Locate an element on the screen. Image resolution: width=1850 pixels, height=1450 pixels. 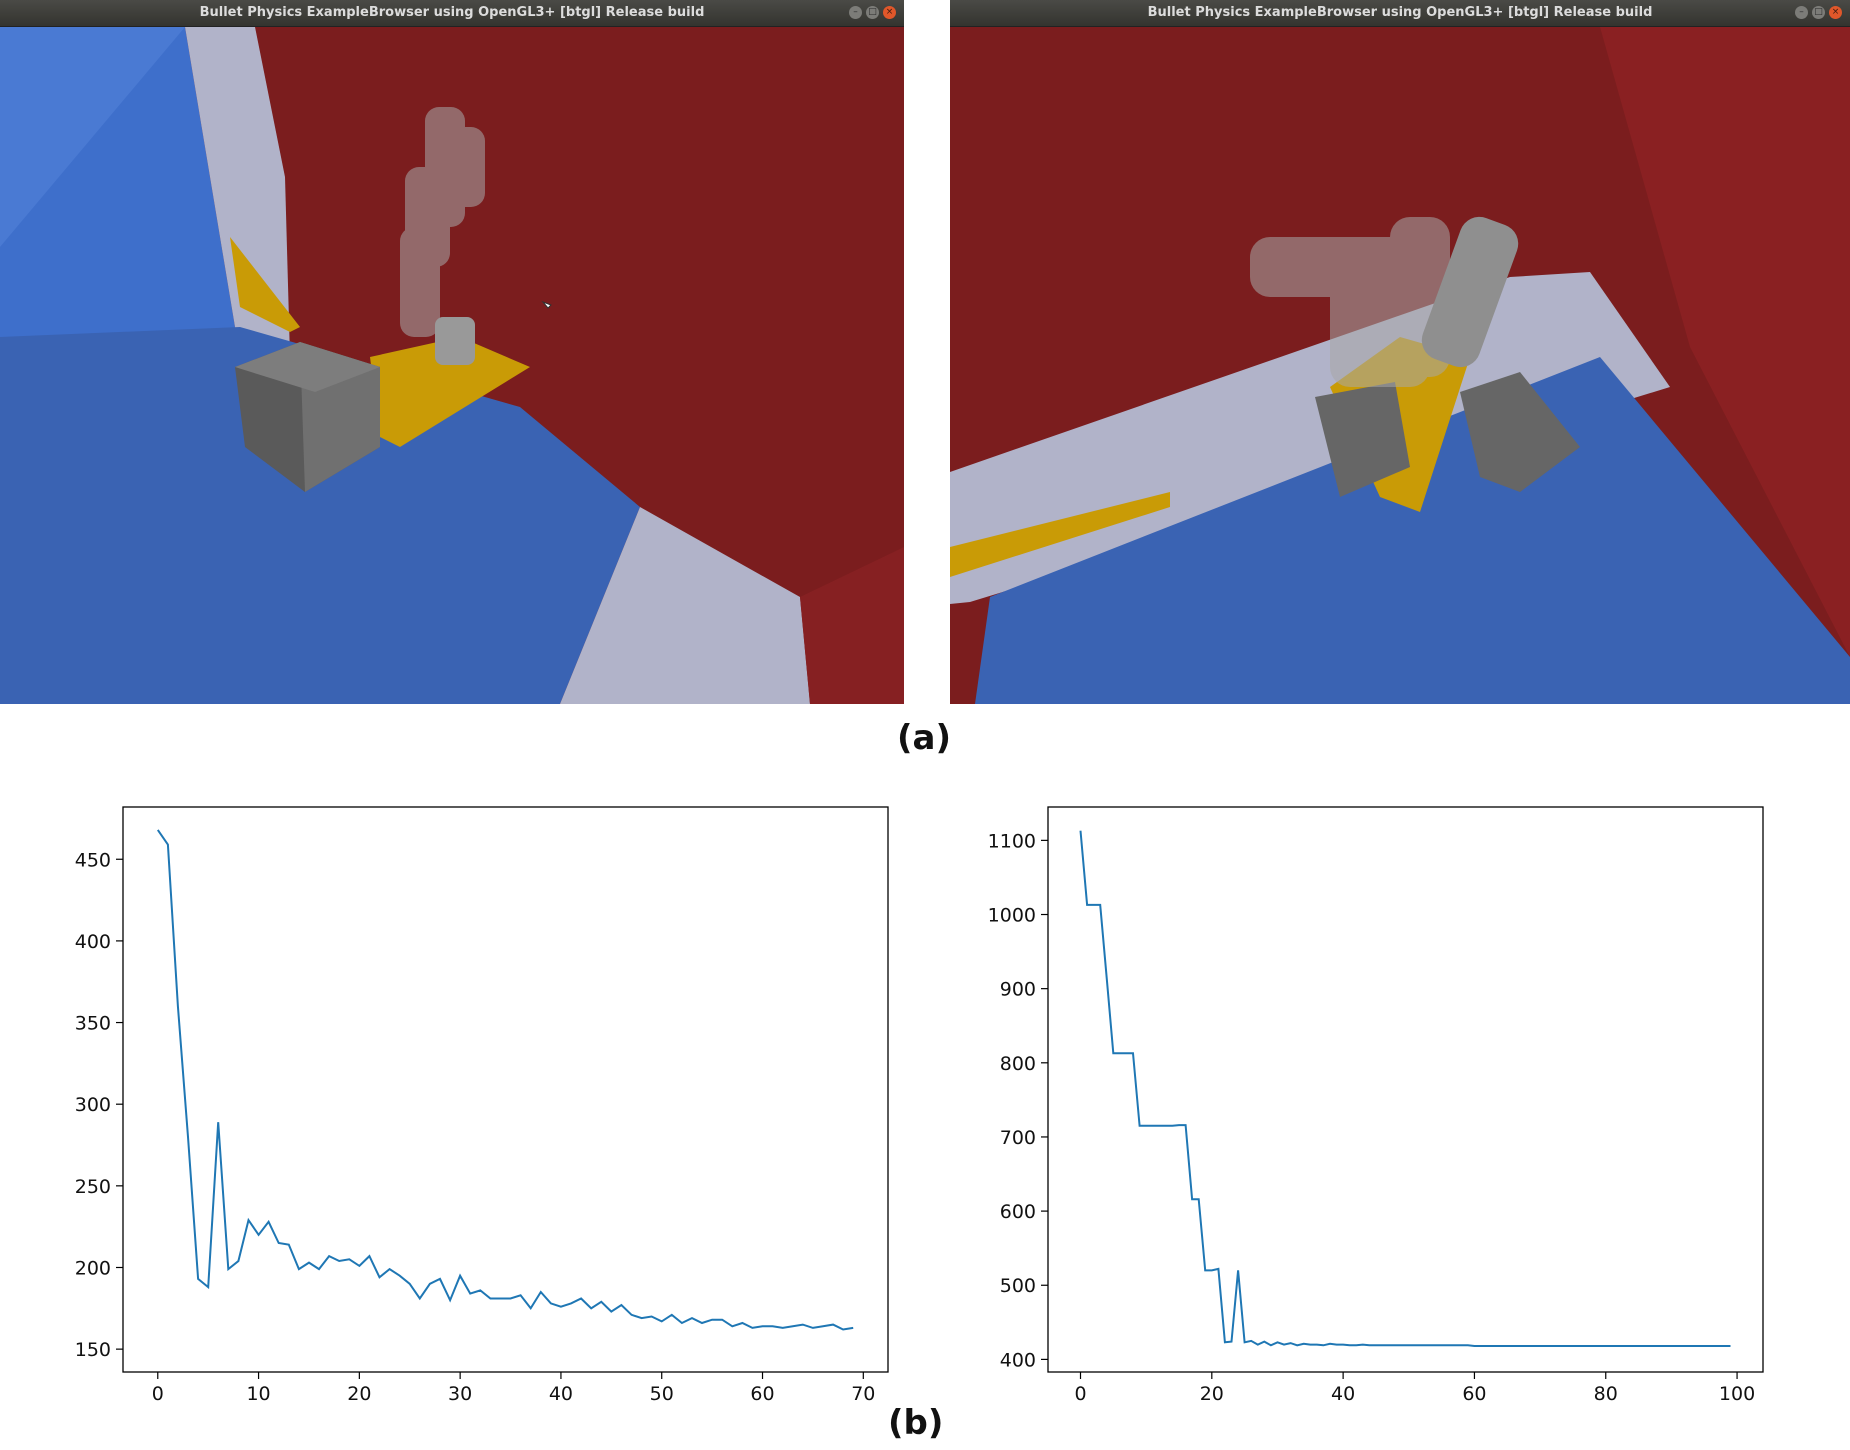
x-tick-label: 80 is located at coordinates (1606, 1394).